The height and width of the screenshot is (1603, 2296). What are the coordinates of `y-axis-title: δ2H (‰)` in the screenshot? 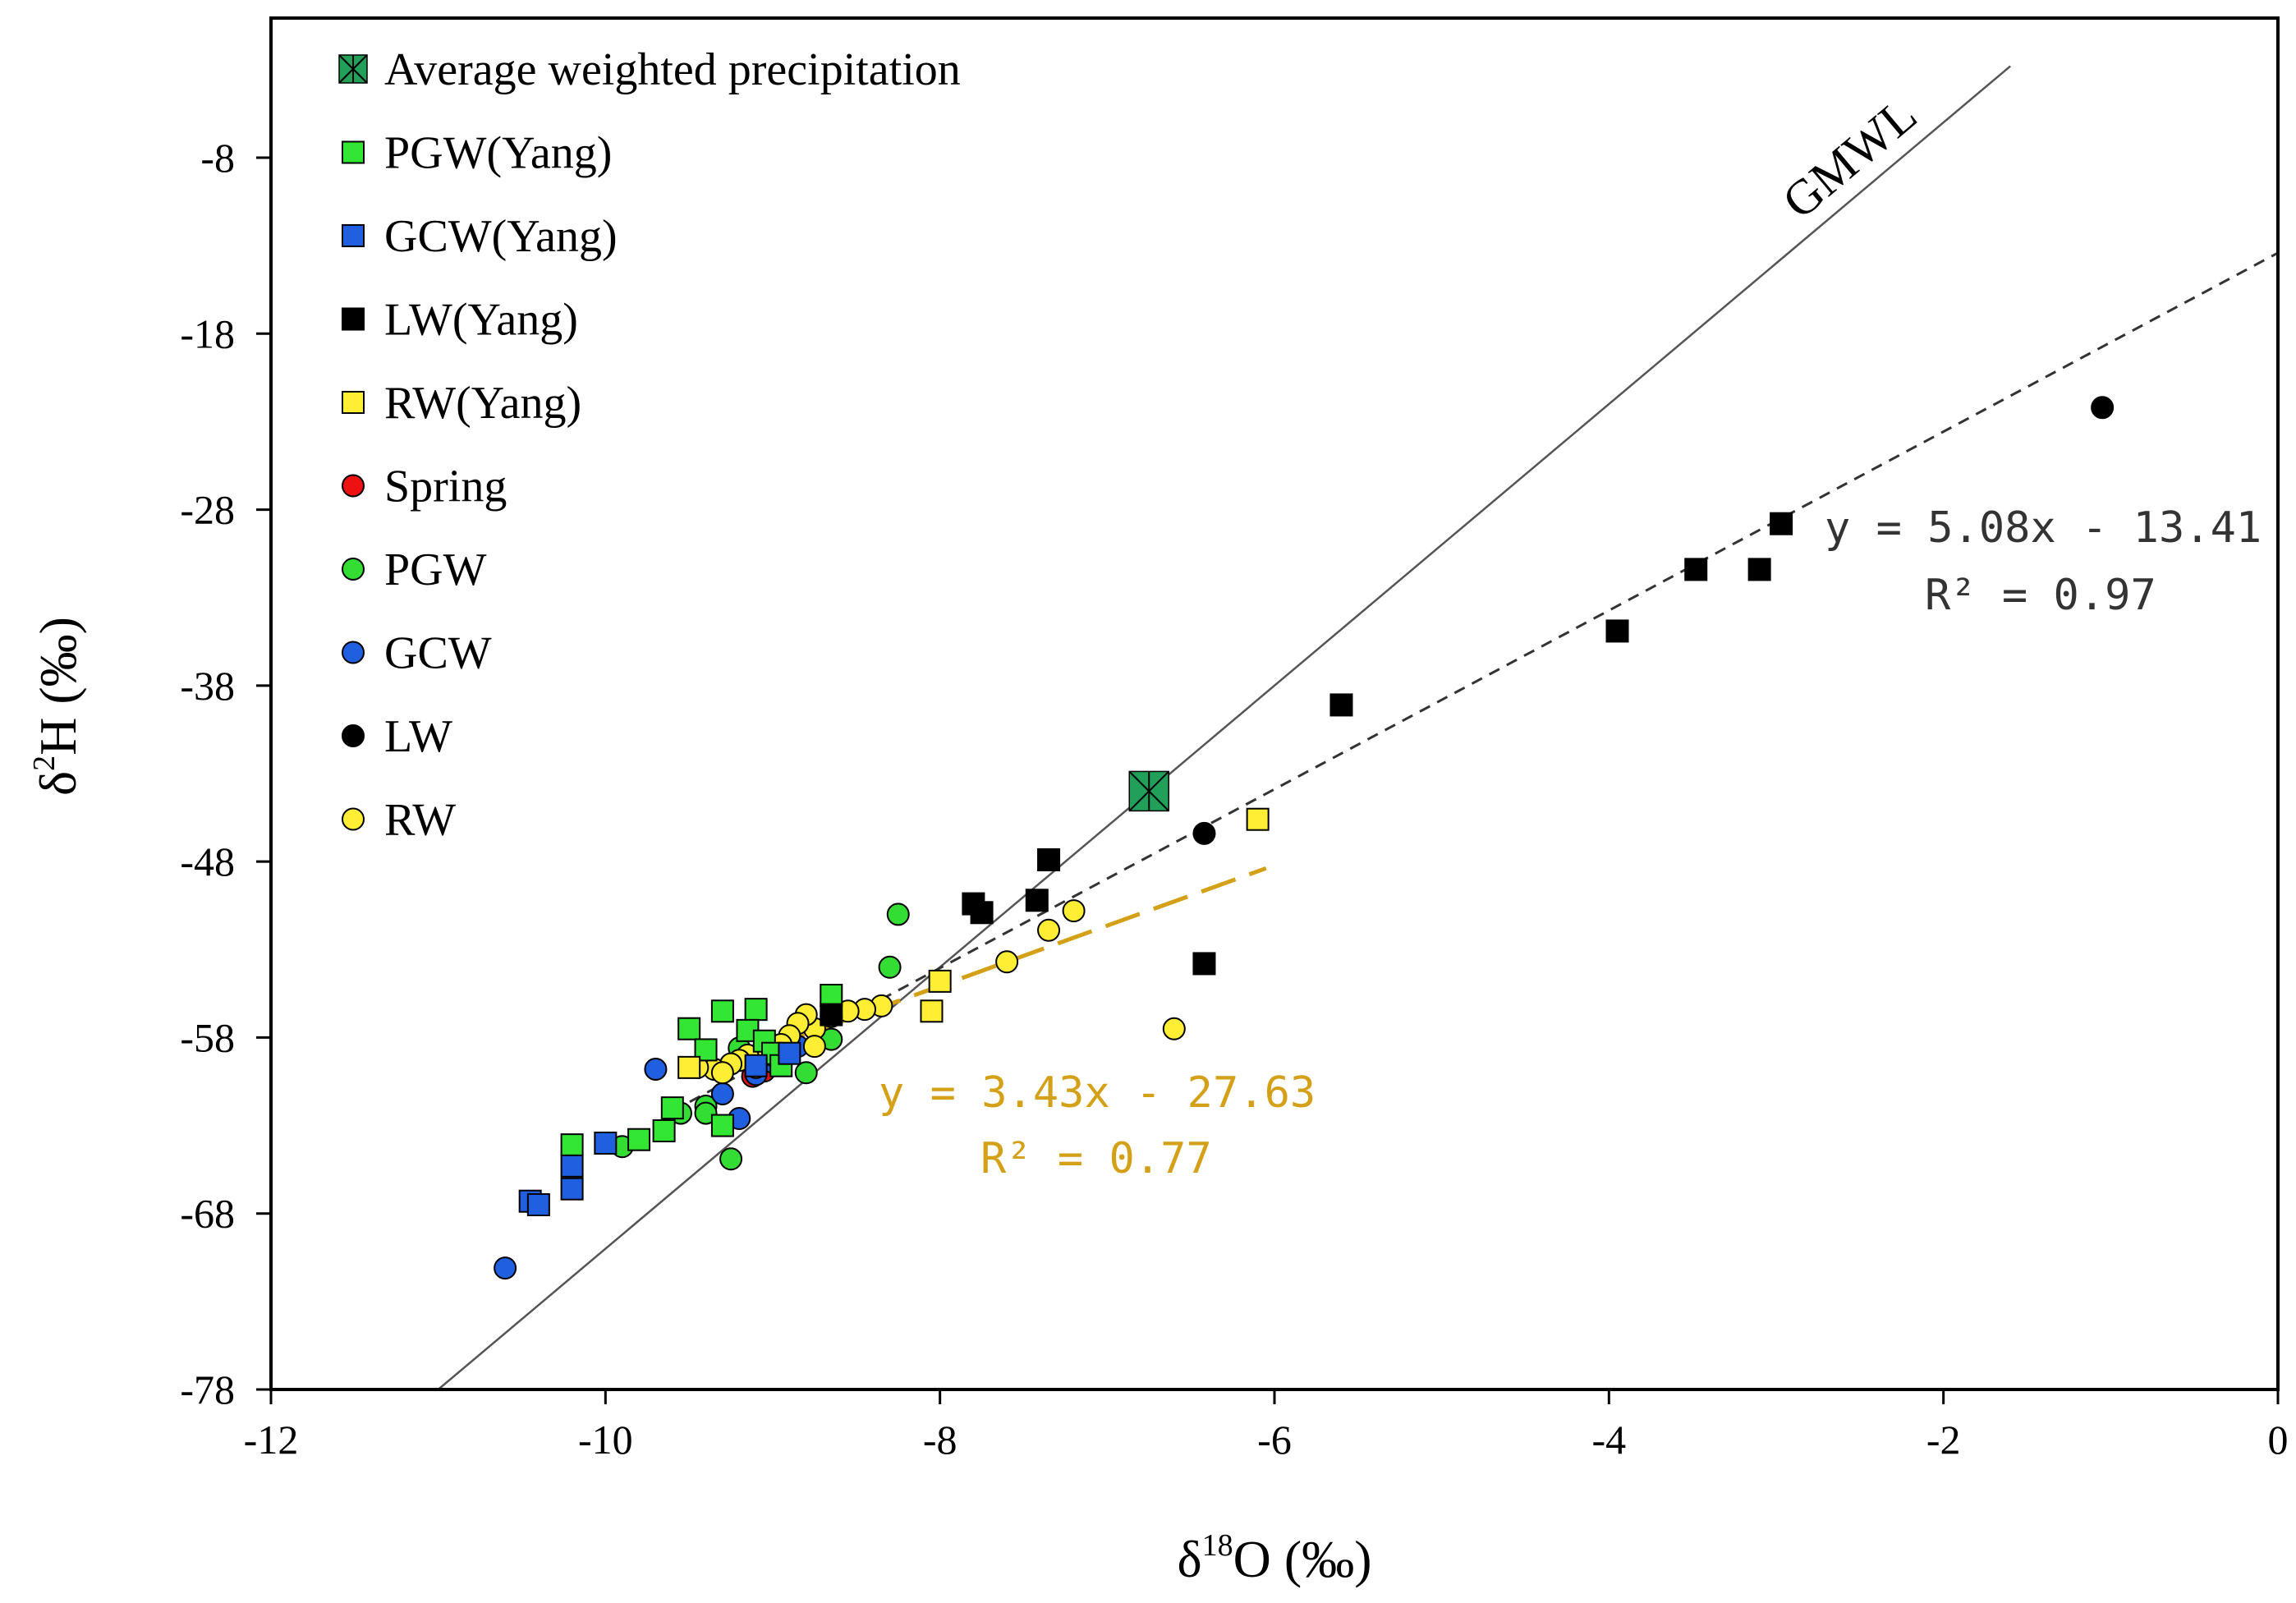 It's located at (57, 706).